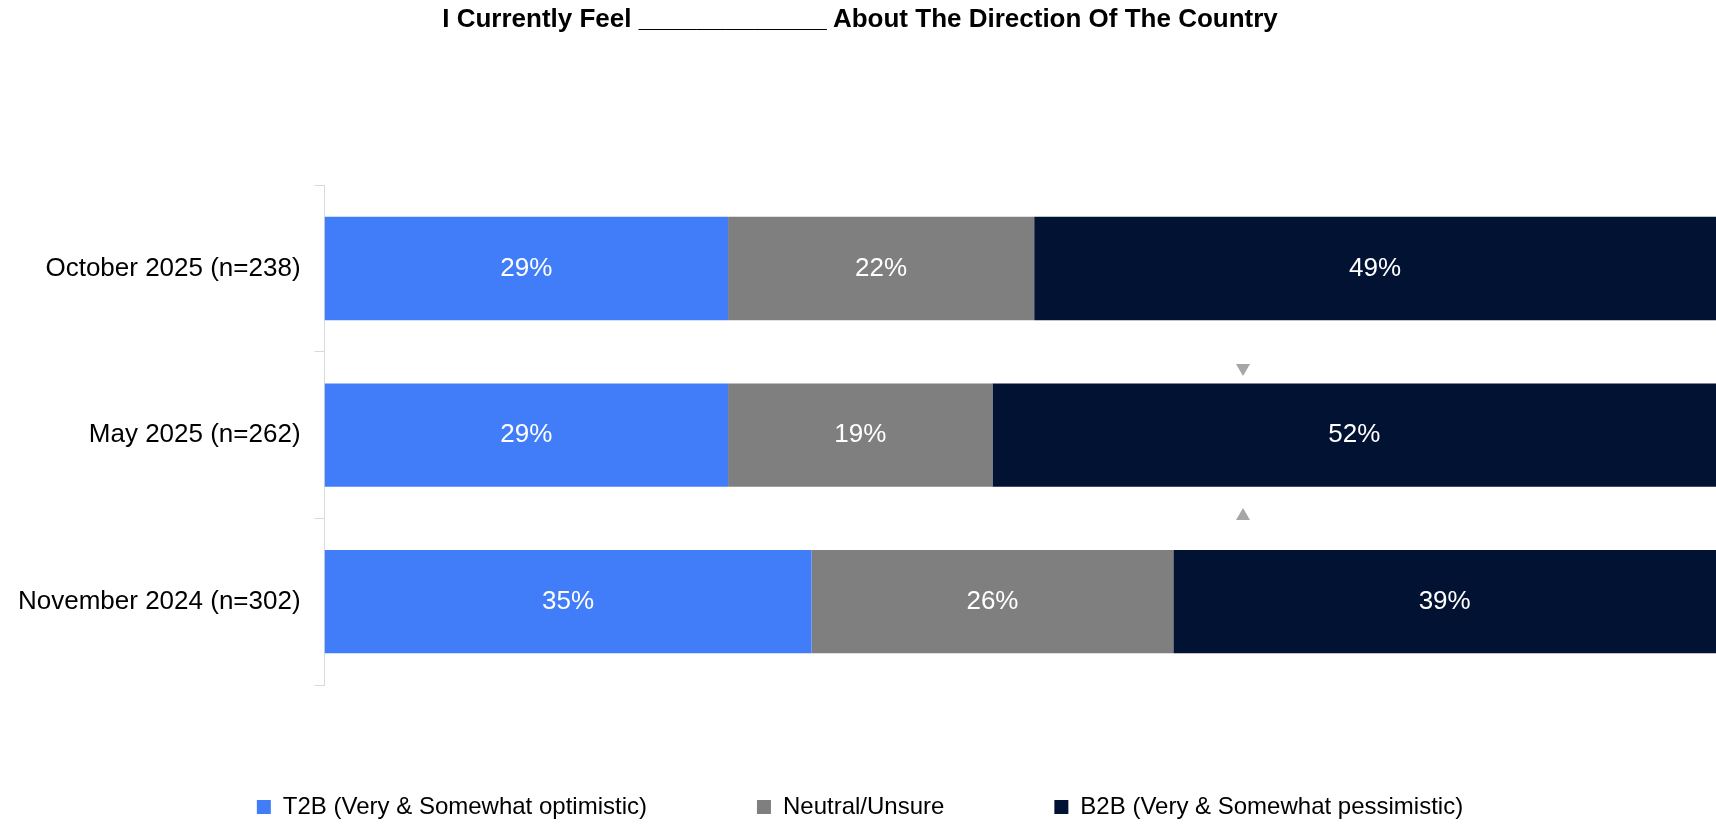  I want to click on data-label: 49%, so click(1375, 266).